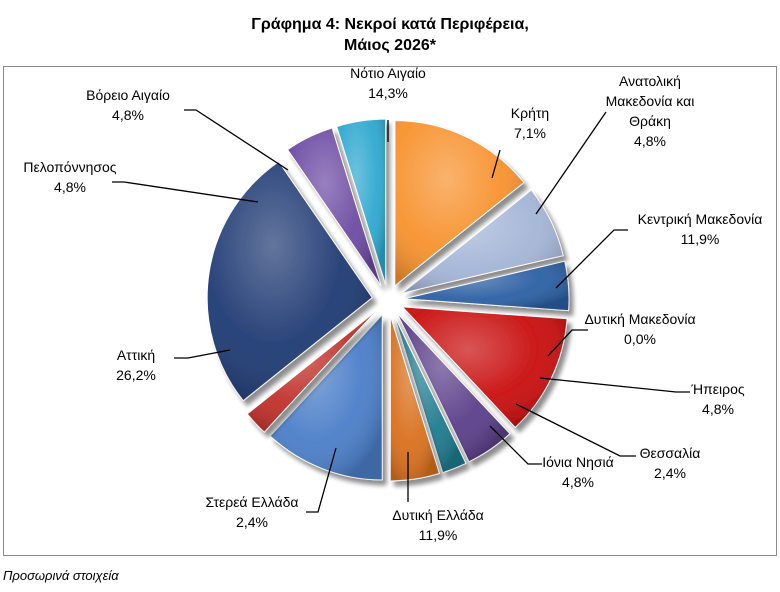  Describe the element at coordinates (717, 399) in the screenshot. I see `slice-5-label: Ήπειρος 4,8%` at that location.